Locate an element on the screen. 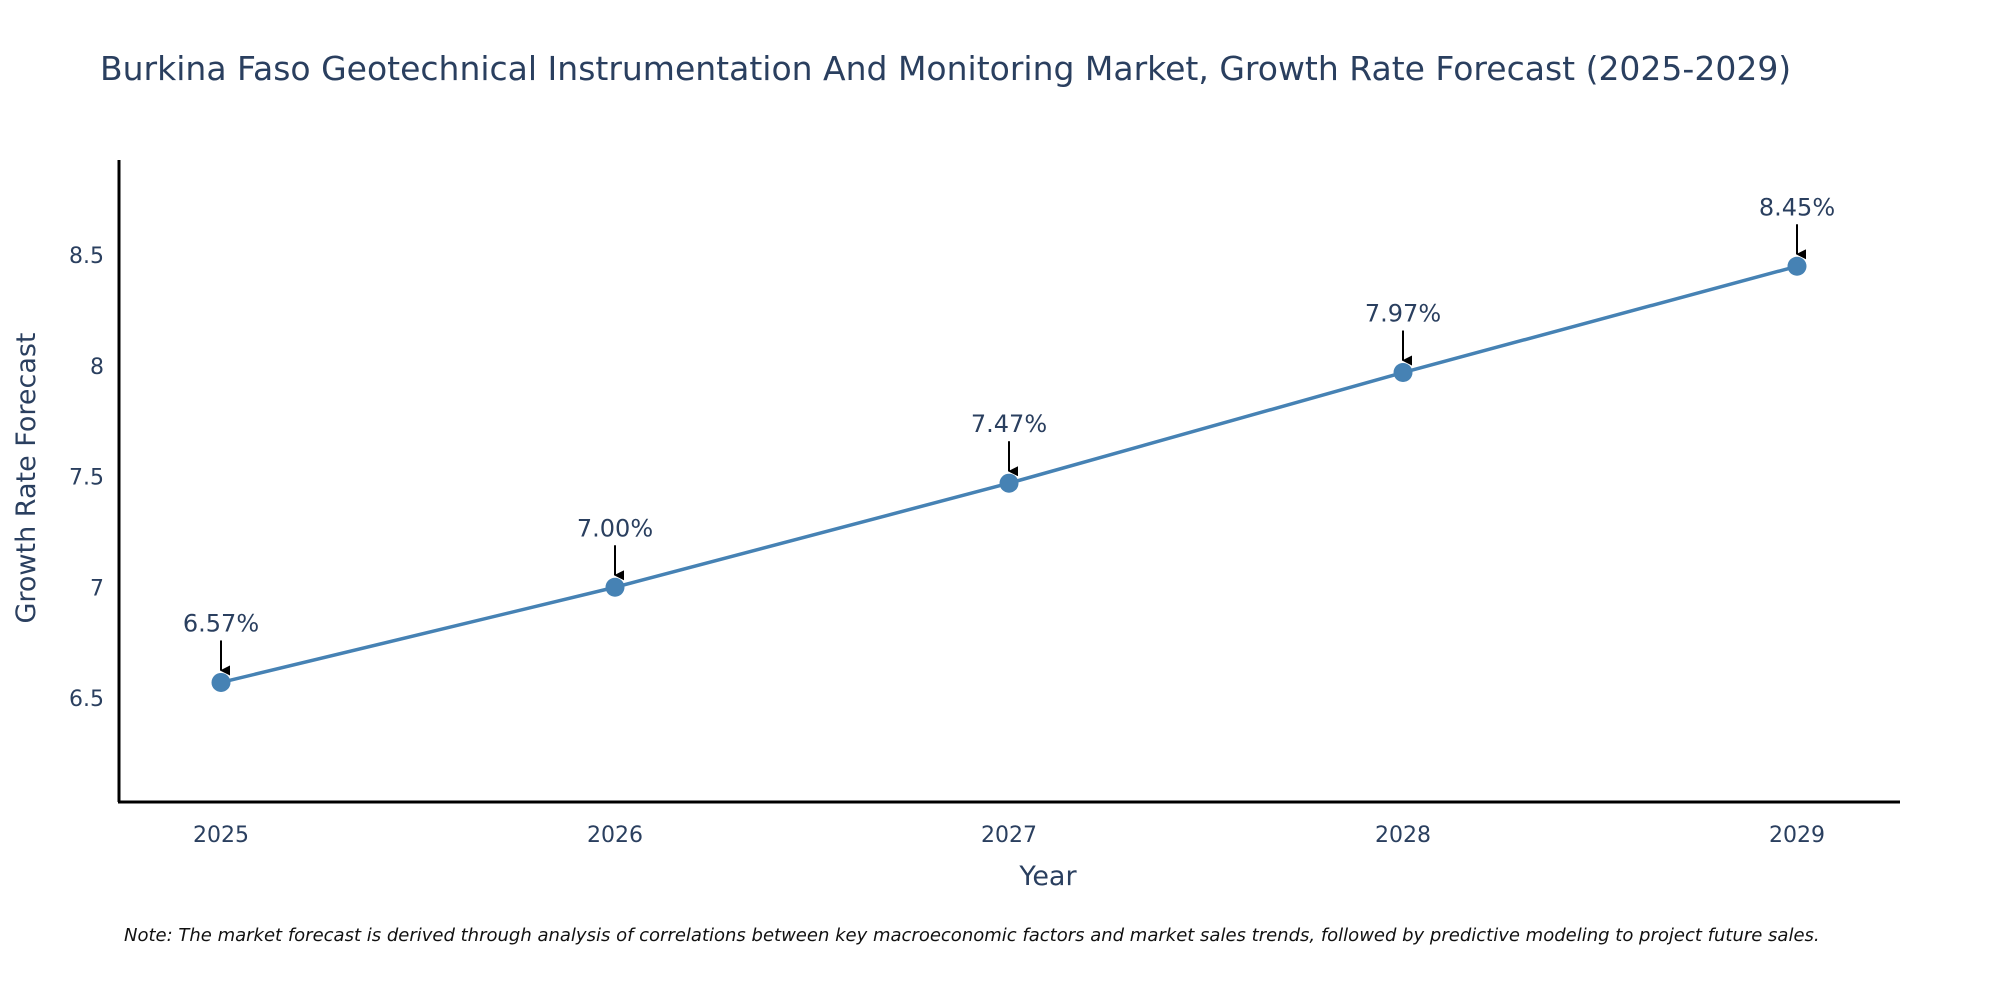 This screenshot has width=2000, height=1000. x-tick-label: 2026 is located at coordinates (615, 835).